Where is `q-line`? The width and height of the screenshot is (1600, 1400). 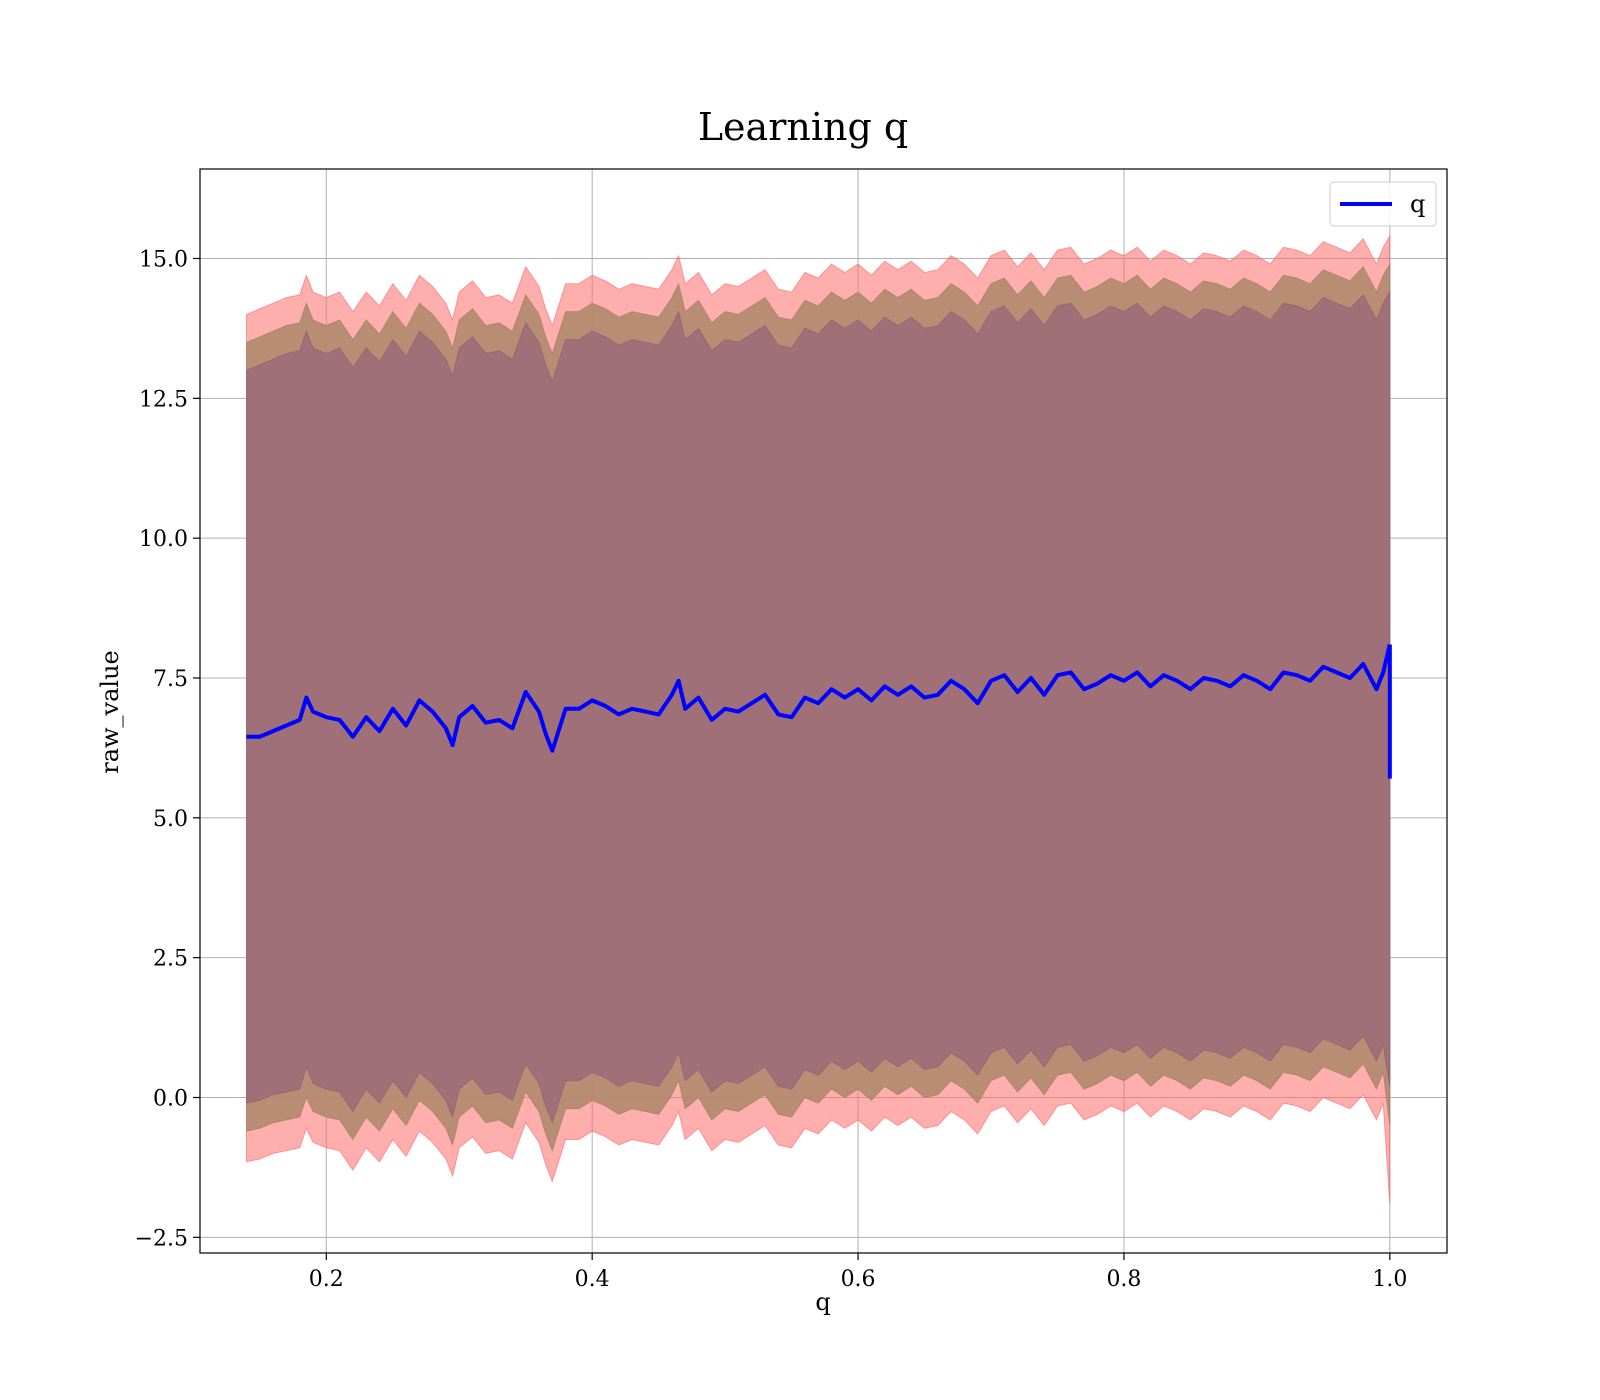 q-line is located at coordinates (819, 698).